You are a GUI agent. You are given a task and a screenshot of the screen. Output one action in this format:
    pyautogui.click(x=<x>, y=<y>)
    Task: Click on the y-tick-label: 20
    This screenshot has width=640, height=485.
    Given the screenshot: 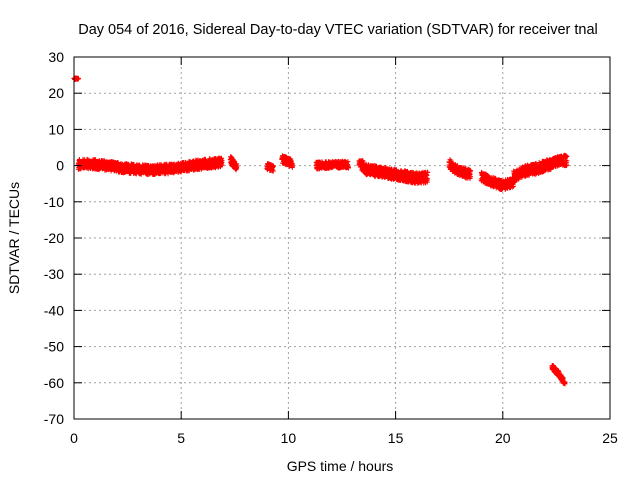 What is the action you would take?
    pyautogui.click(x=56, y=93)
    